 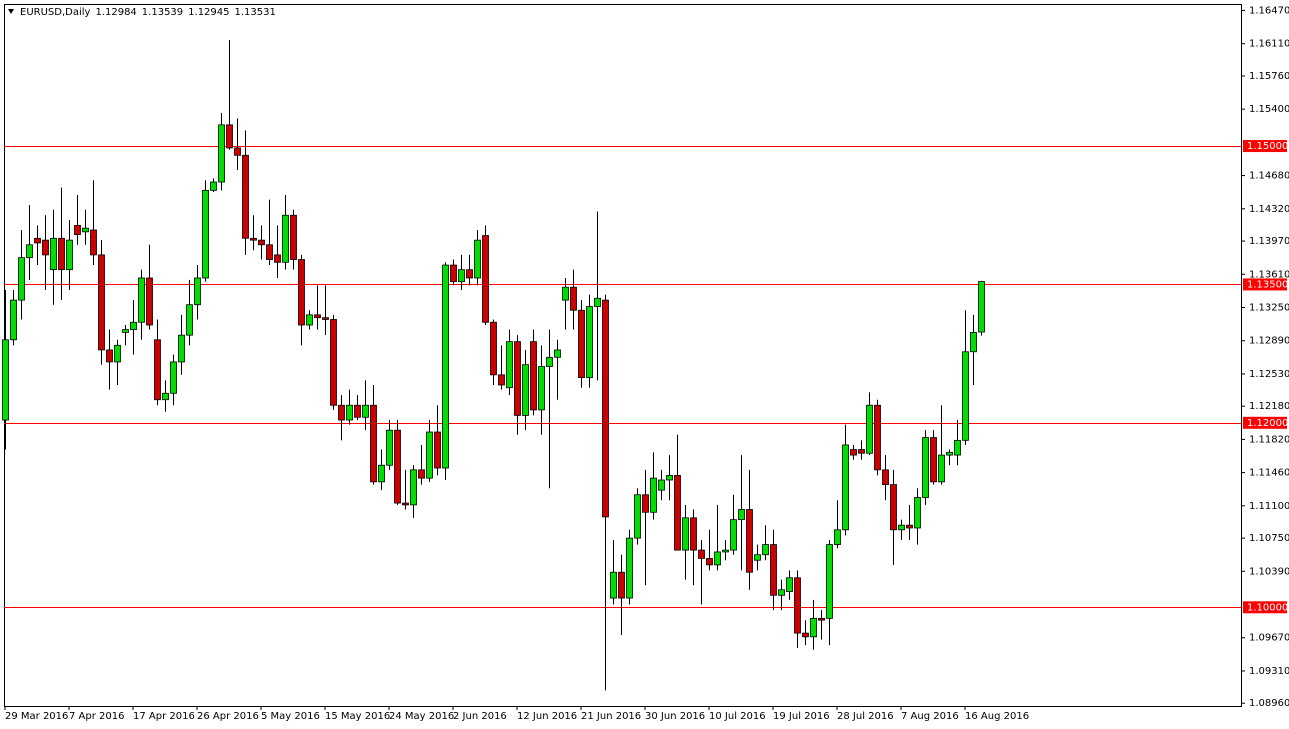 I want to click on y-tick-label: 1.14680, so click(x=1269, y=176).